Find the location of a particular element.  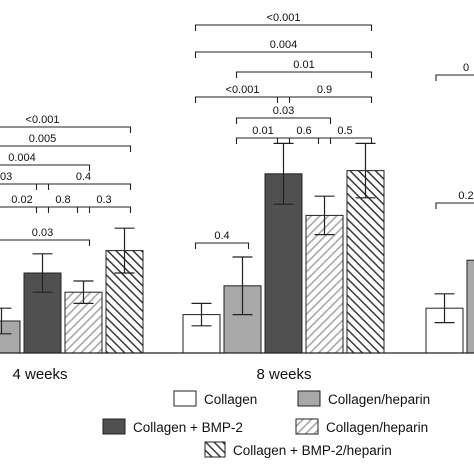

p-value-label-2: 0.005 is located at coordinates (43, 139).